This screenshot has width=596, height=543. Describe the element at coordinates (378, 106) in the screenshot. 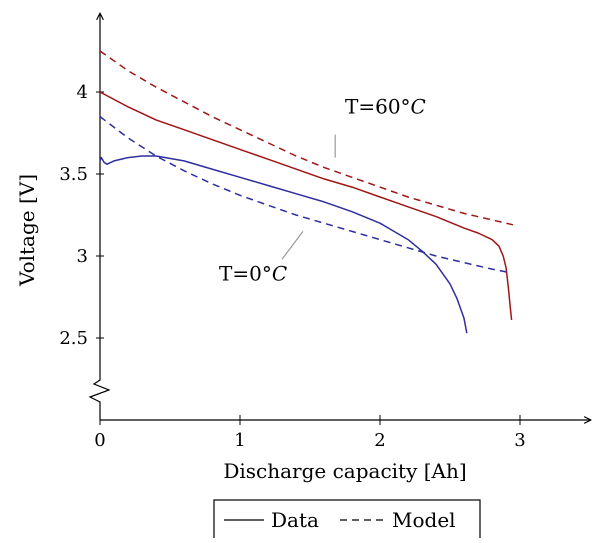

I see `annotation-label-main: T=60°` at that location.